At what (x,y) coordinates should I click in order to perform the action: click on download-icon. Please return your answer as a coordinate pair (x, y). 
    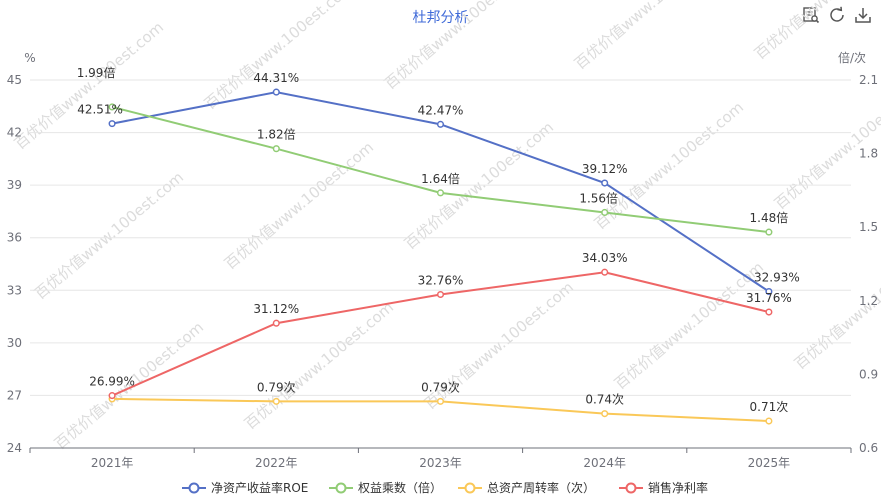
    Looking at the image, I should click on (863, 15).